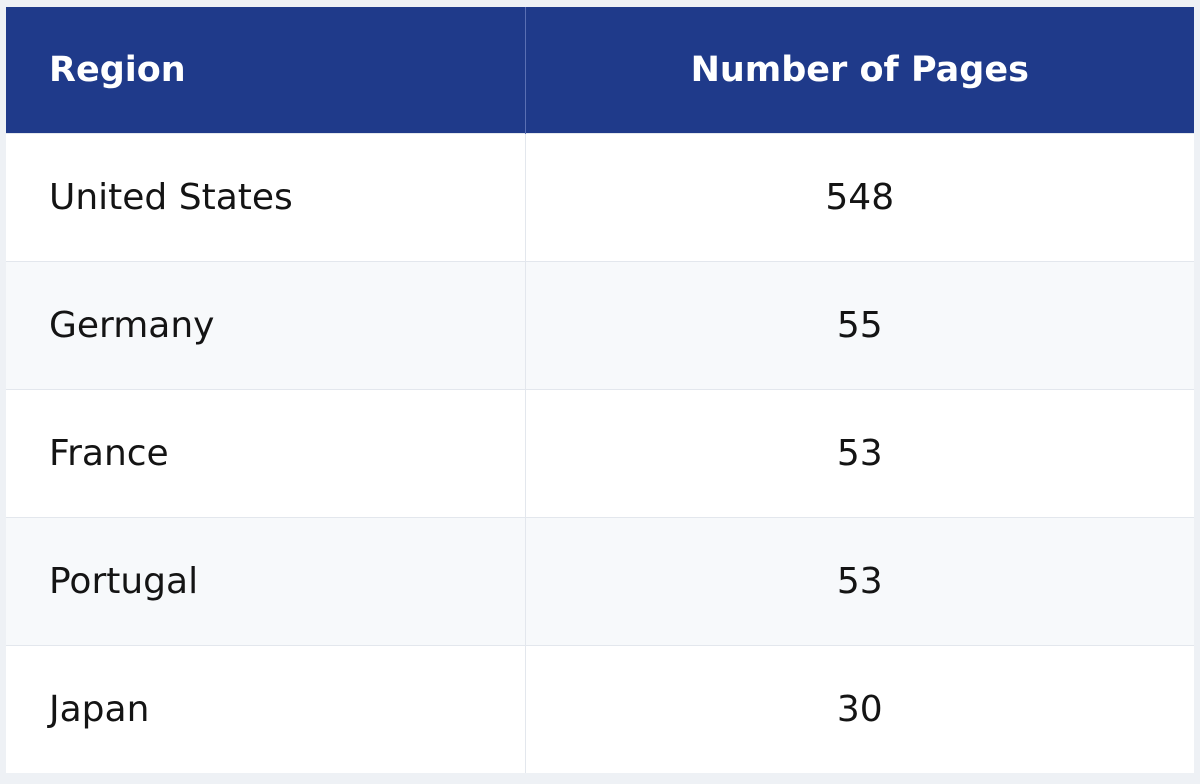  What do you see at coordinates (266, 70) in the screenshot?
I see `column-header-region: Region` at bounding box center [266, 70].